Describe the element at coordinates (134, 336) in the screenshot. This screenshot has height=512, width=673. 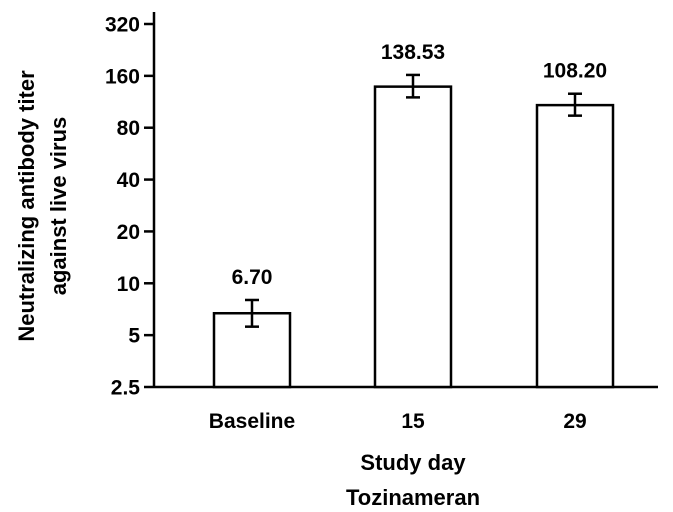
I see `y-tick-label: 5` at that location.